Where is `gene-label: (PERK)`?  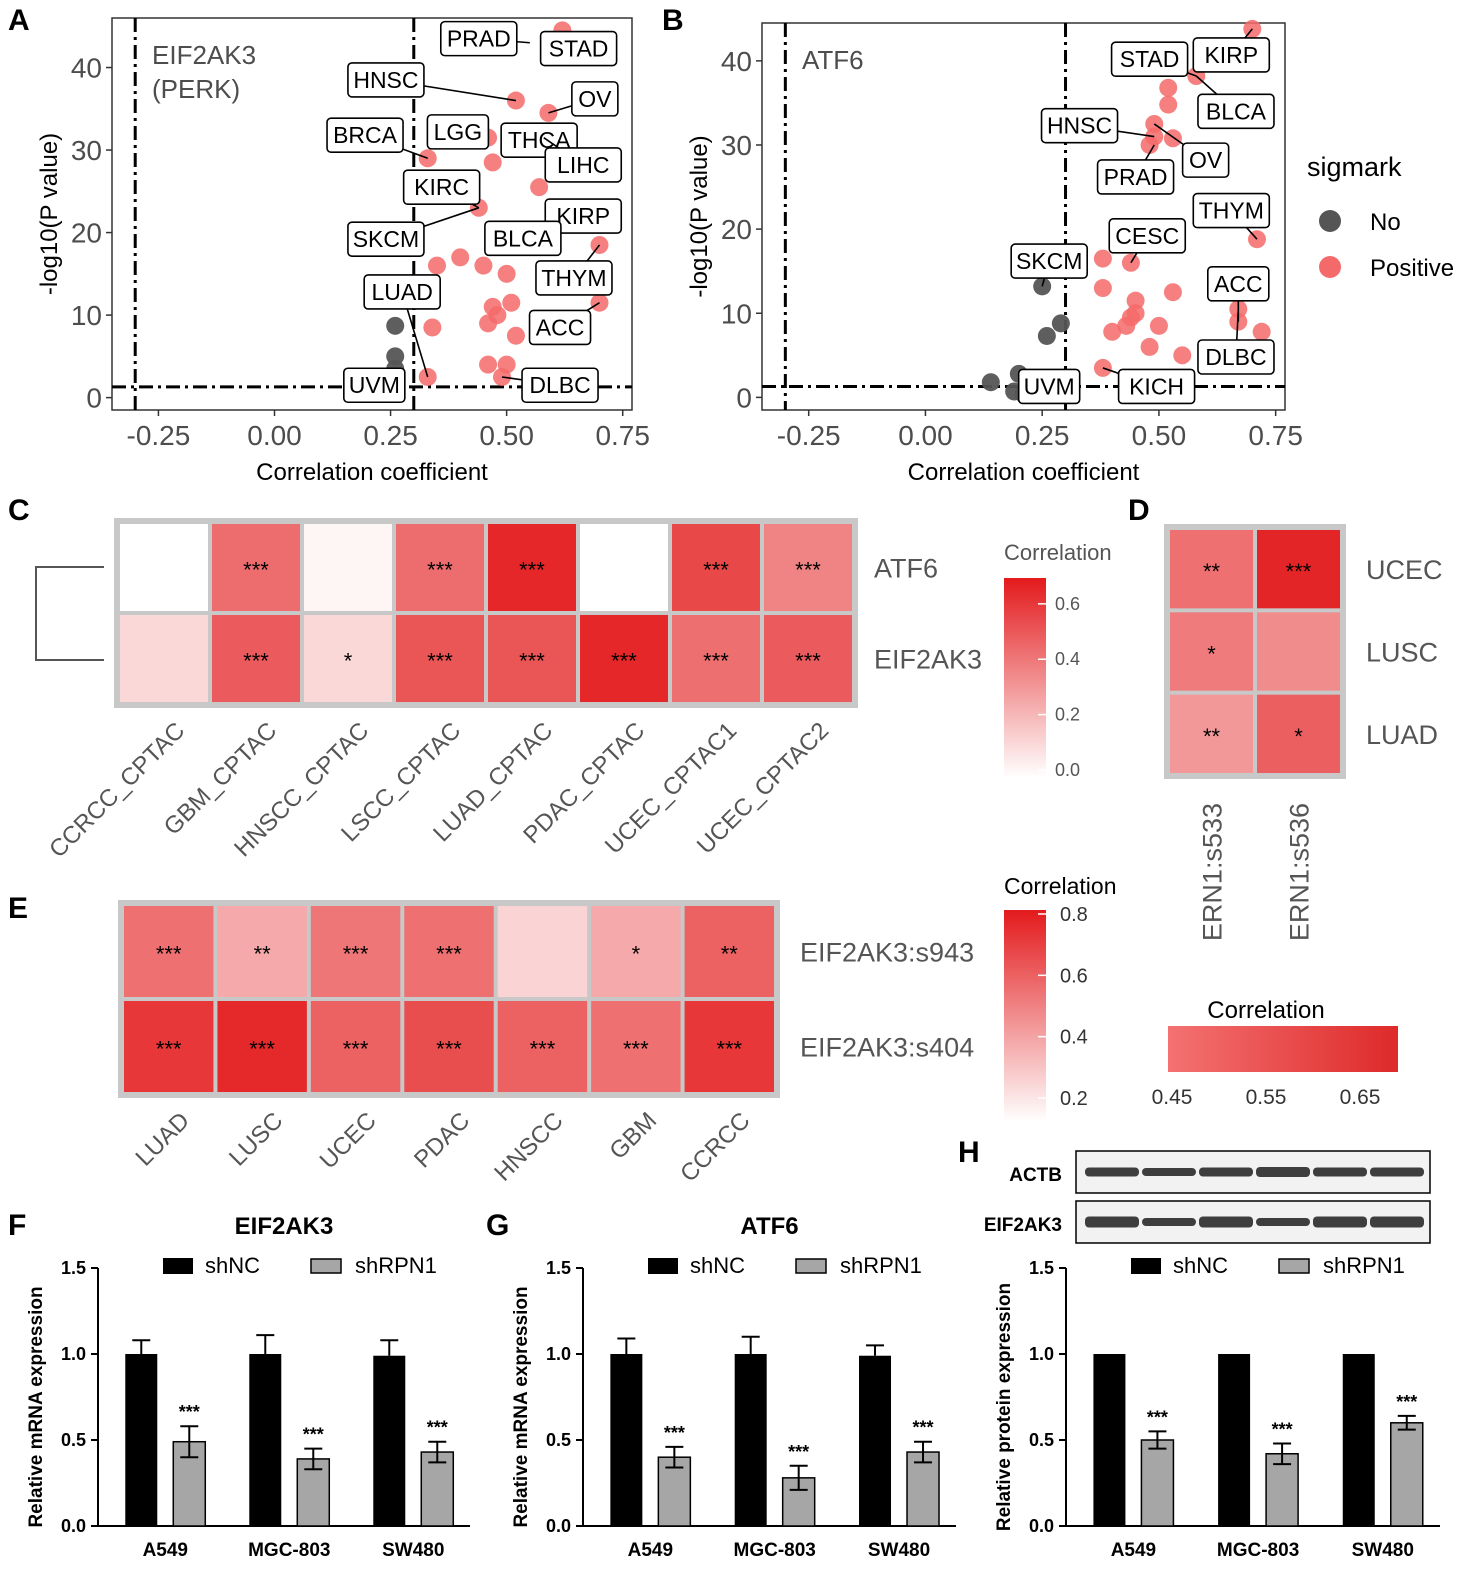
gene-label: (PERK) is located at coordinates (196, 89).